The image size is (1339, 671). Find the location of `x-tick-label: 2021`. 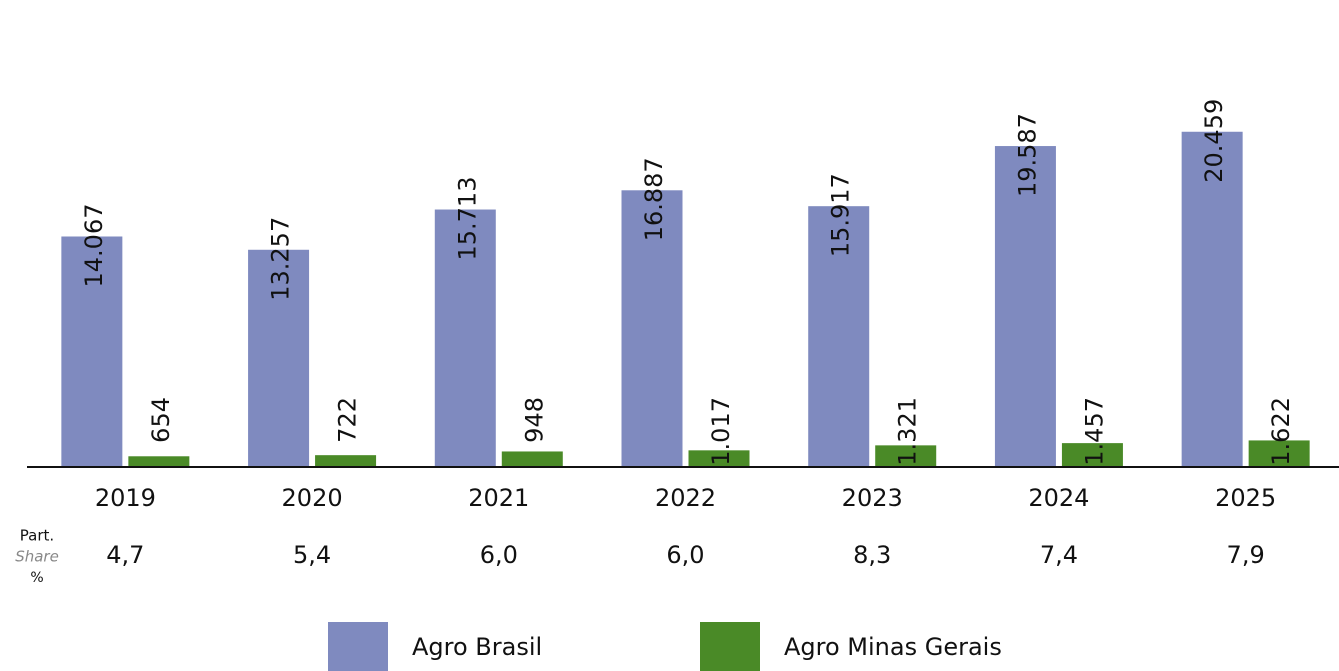

x-tick-label: 2021 is located at coordinates (498, 498).